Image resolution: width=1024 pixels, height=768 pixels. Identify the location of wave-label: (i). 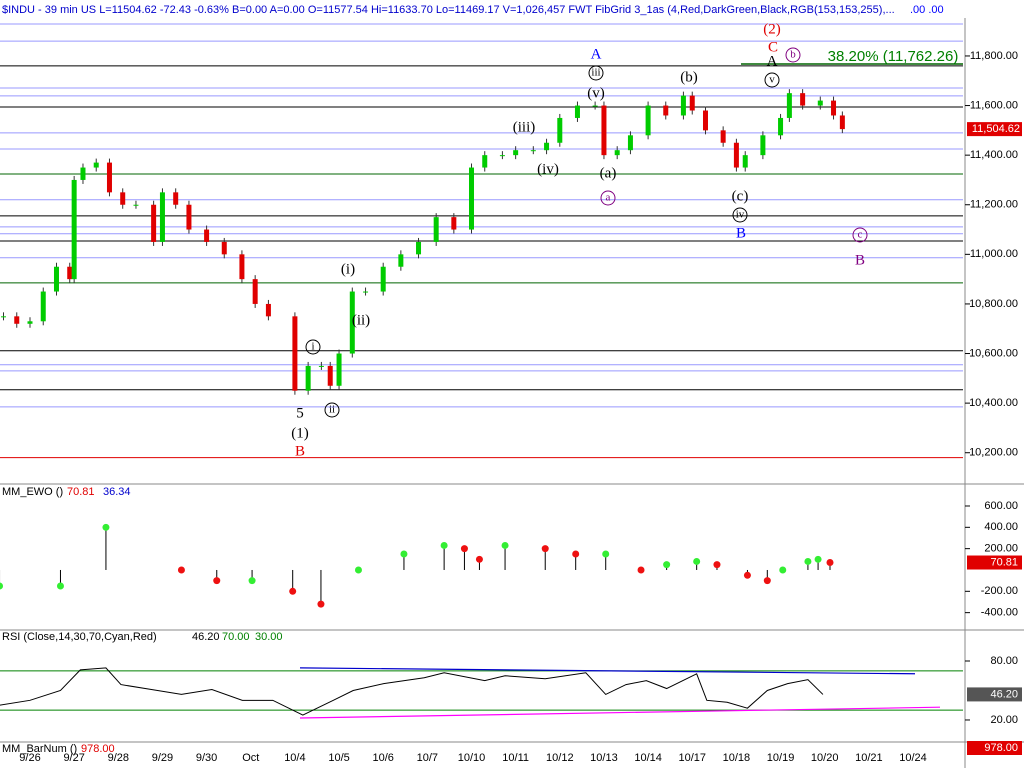
(348, 269).